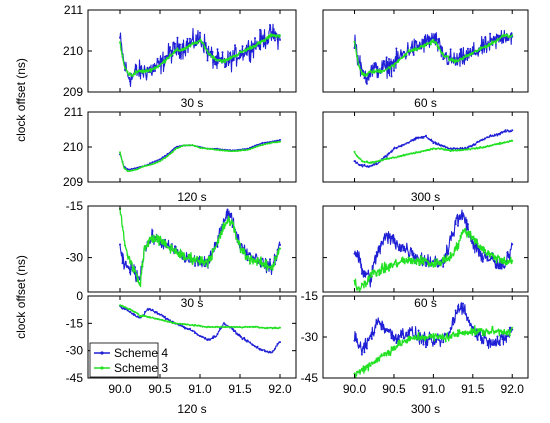 Image resolution: width=550 pixels, height=423 pixels. What do you see at coordinates (433, 329) in the screenshot?
I see `series-markers-scheme-4-p42` at bounding box center [433, 329].